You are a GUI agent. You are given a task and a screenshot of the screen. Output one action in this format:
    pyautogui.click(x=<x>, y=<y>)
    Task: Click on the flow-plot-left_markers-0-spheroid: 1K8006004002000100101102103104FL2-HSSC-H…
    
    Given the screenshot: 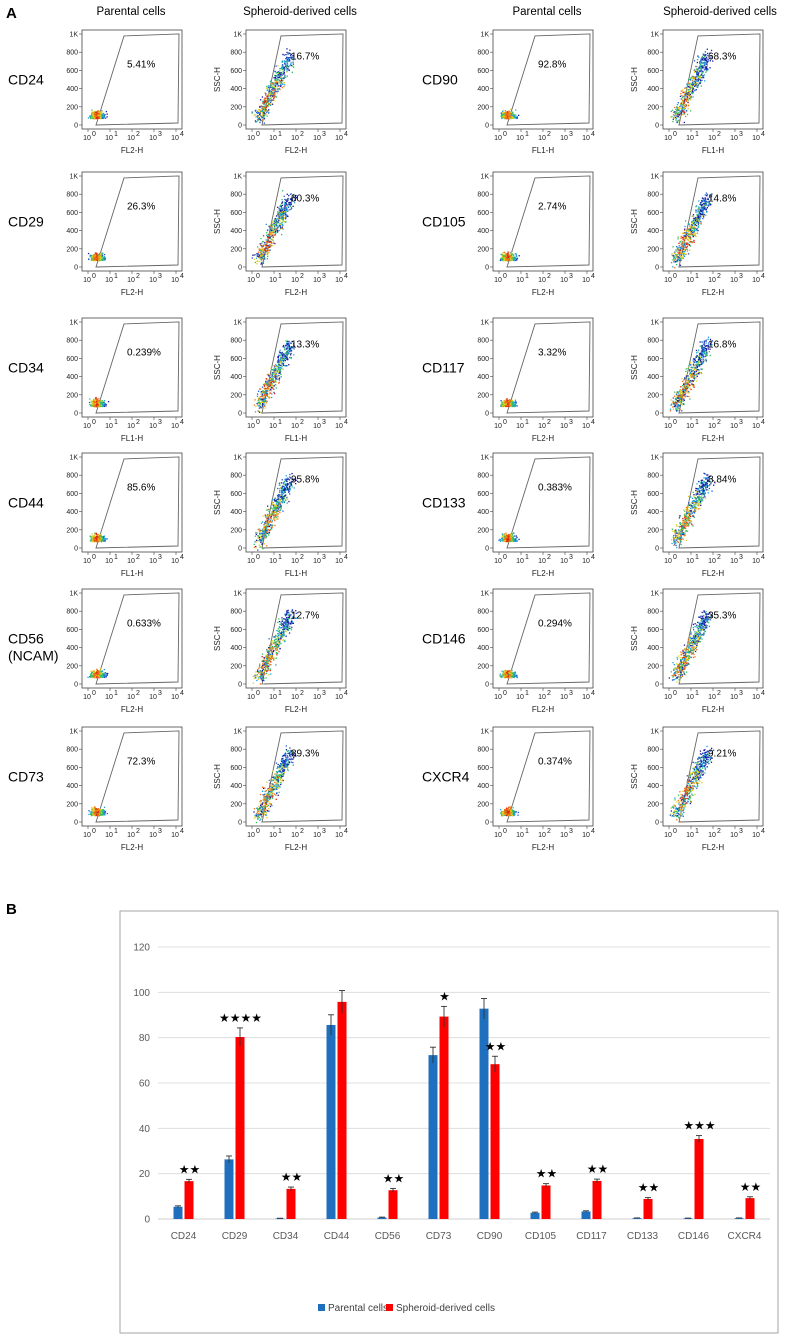 What is the action you would take?
    pyautogui.click(x=280, y=92)
    